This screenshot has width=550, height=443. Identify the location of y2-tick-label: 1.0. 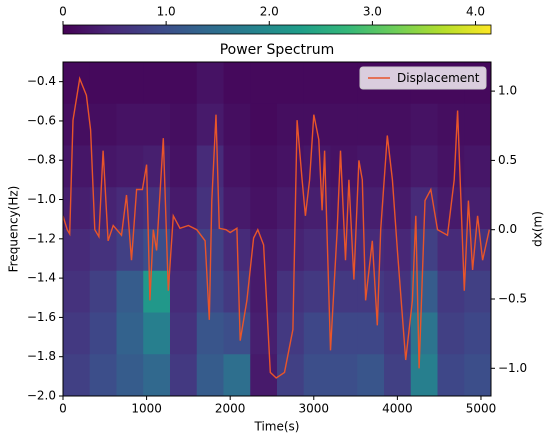
(507, 91).